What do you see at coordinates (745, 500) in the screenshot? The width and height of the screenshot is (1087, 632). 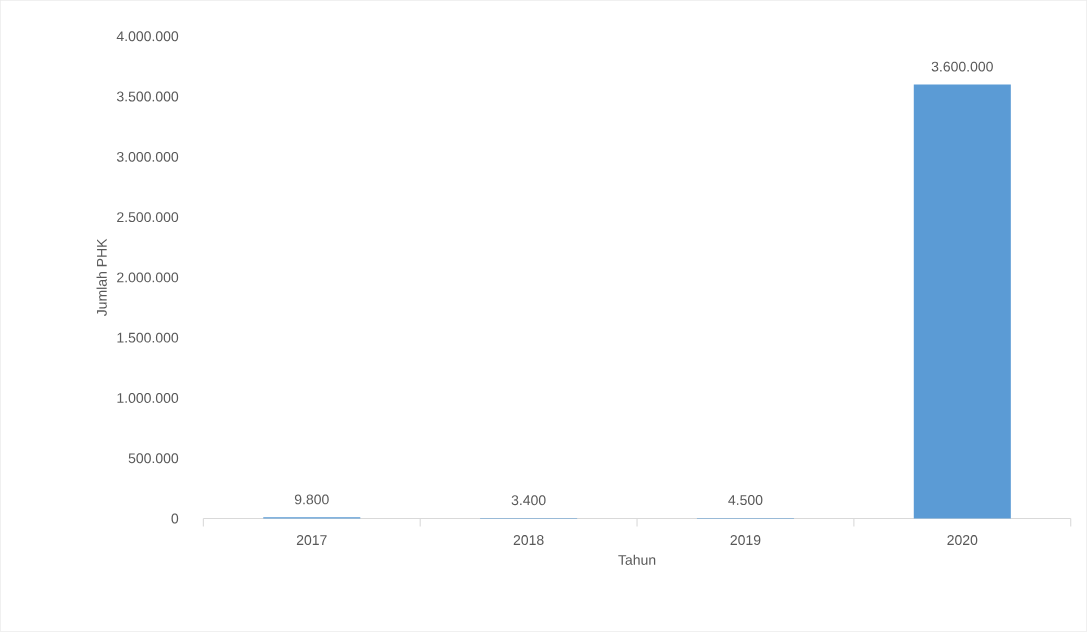 I see `data-label: 4.500` at bounding box center [745, 500].